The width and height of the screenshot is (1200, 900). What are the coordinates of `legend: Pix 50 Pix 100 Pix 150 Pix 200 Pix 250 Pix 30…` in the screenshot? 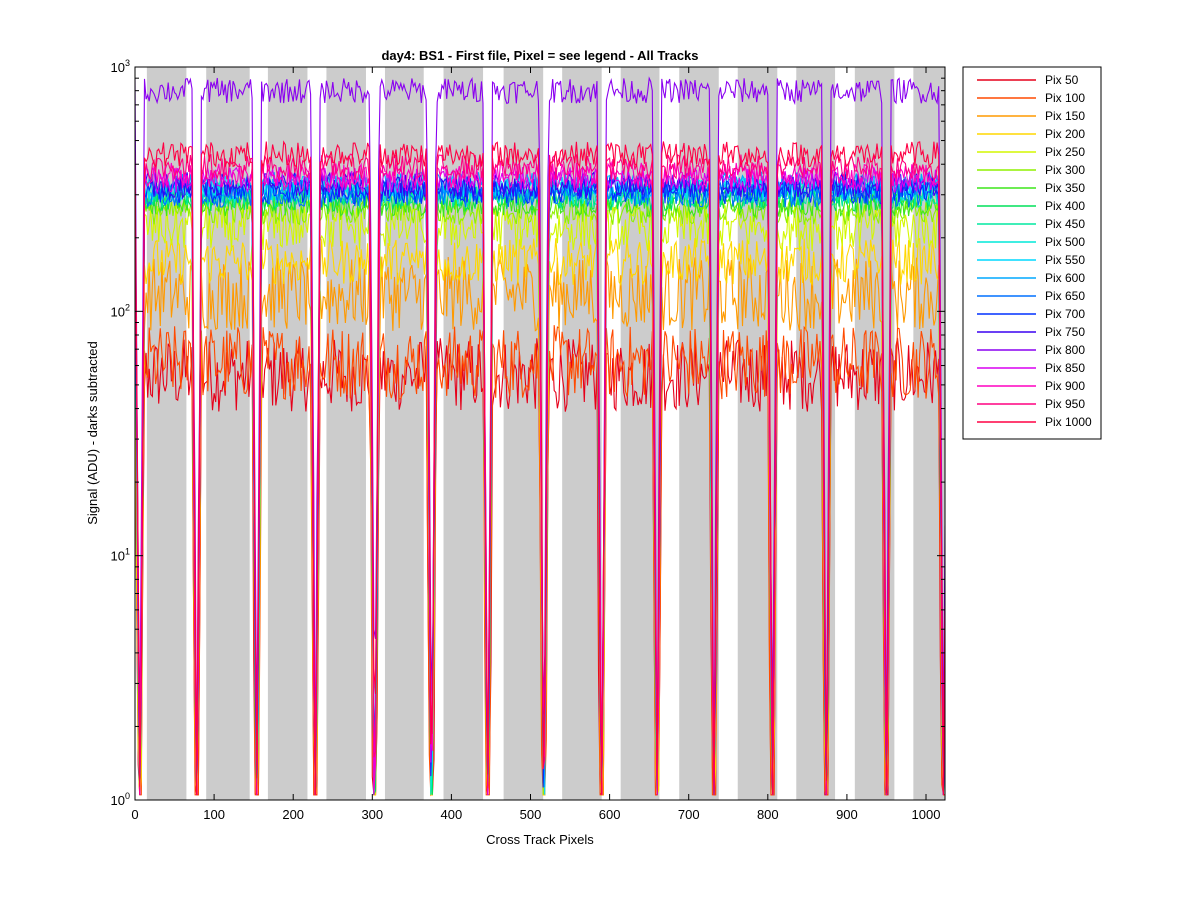 It's located at (1032, 253).